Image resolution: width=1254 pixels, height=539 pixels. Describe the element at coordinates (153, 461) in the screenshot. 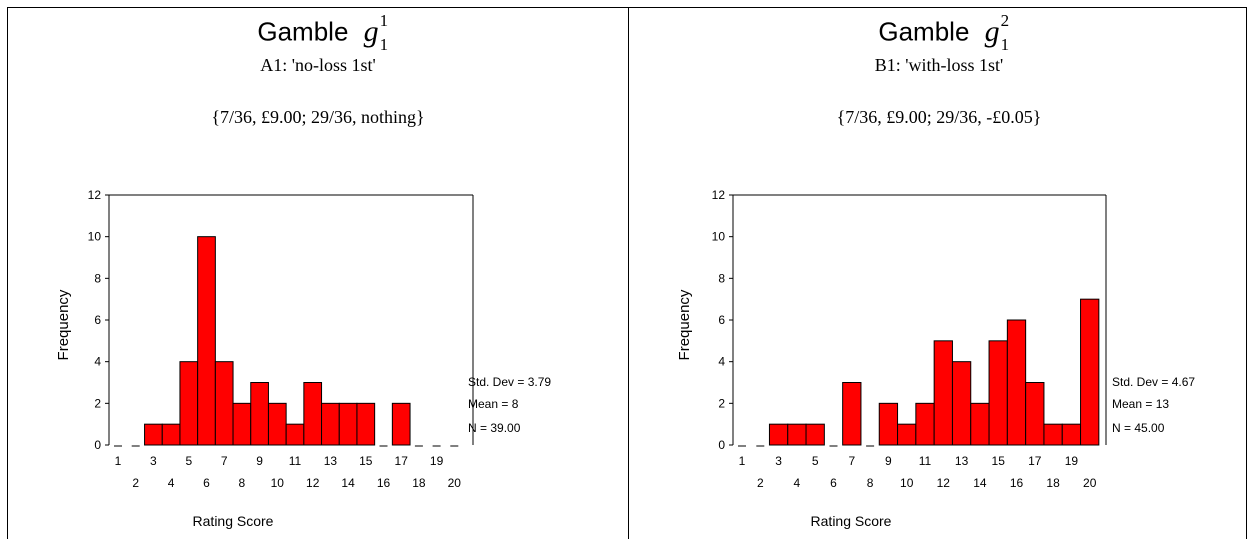

I see `x-tick-label: 3` at that location.